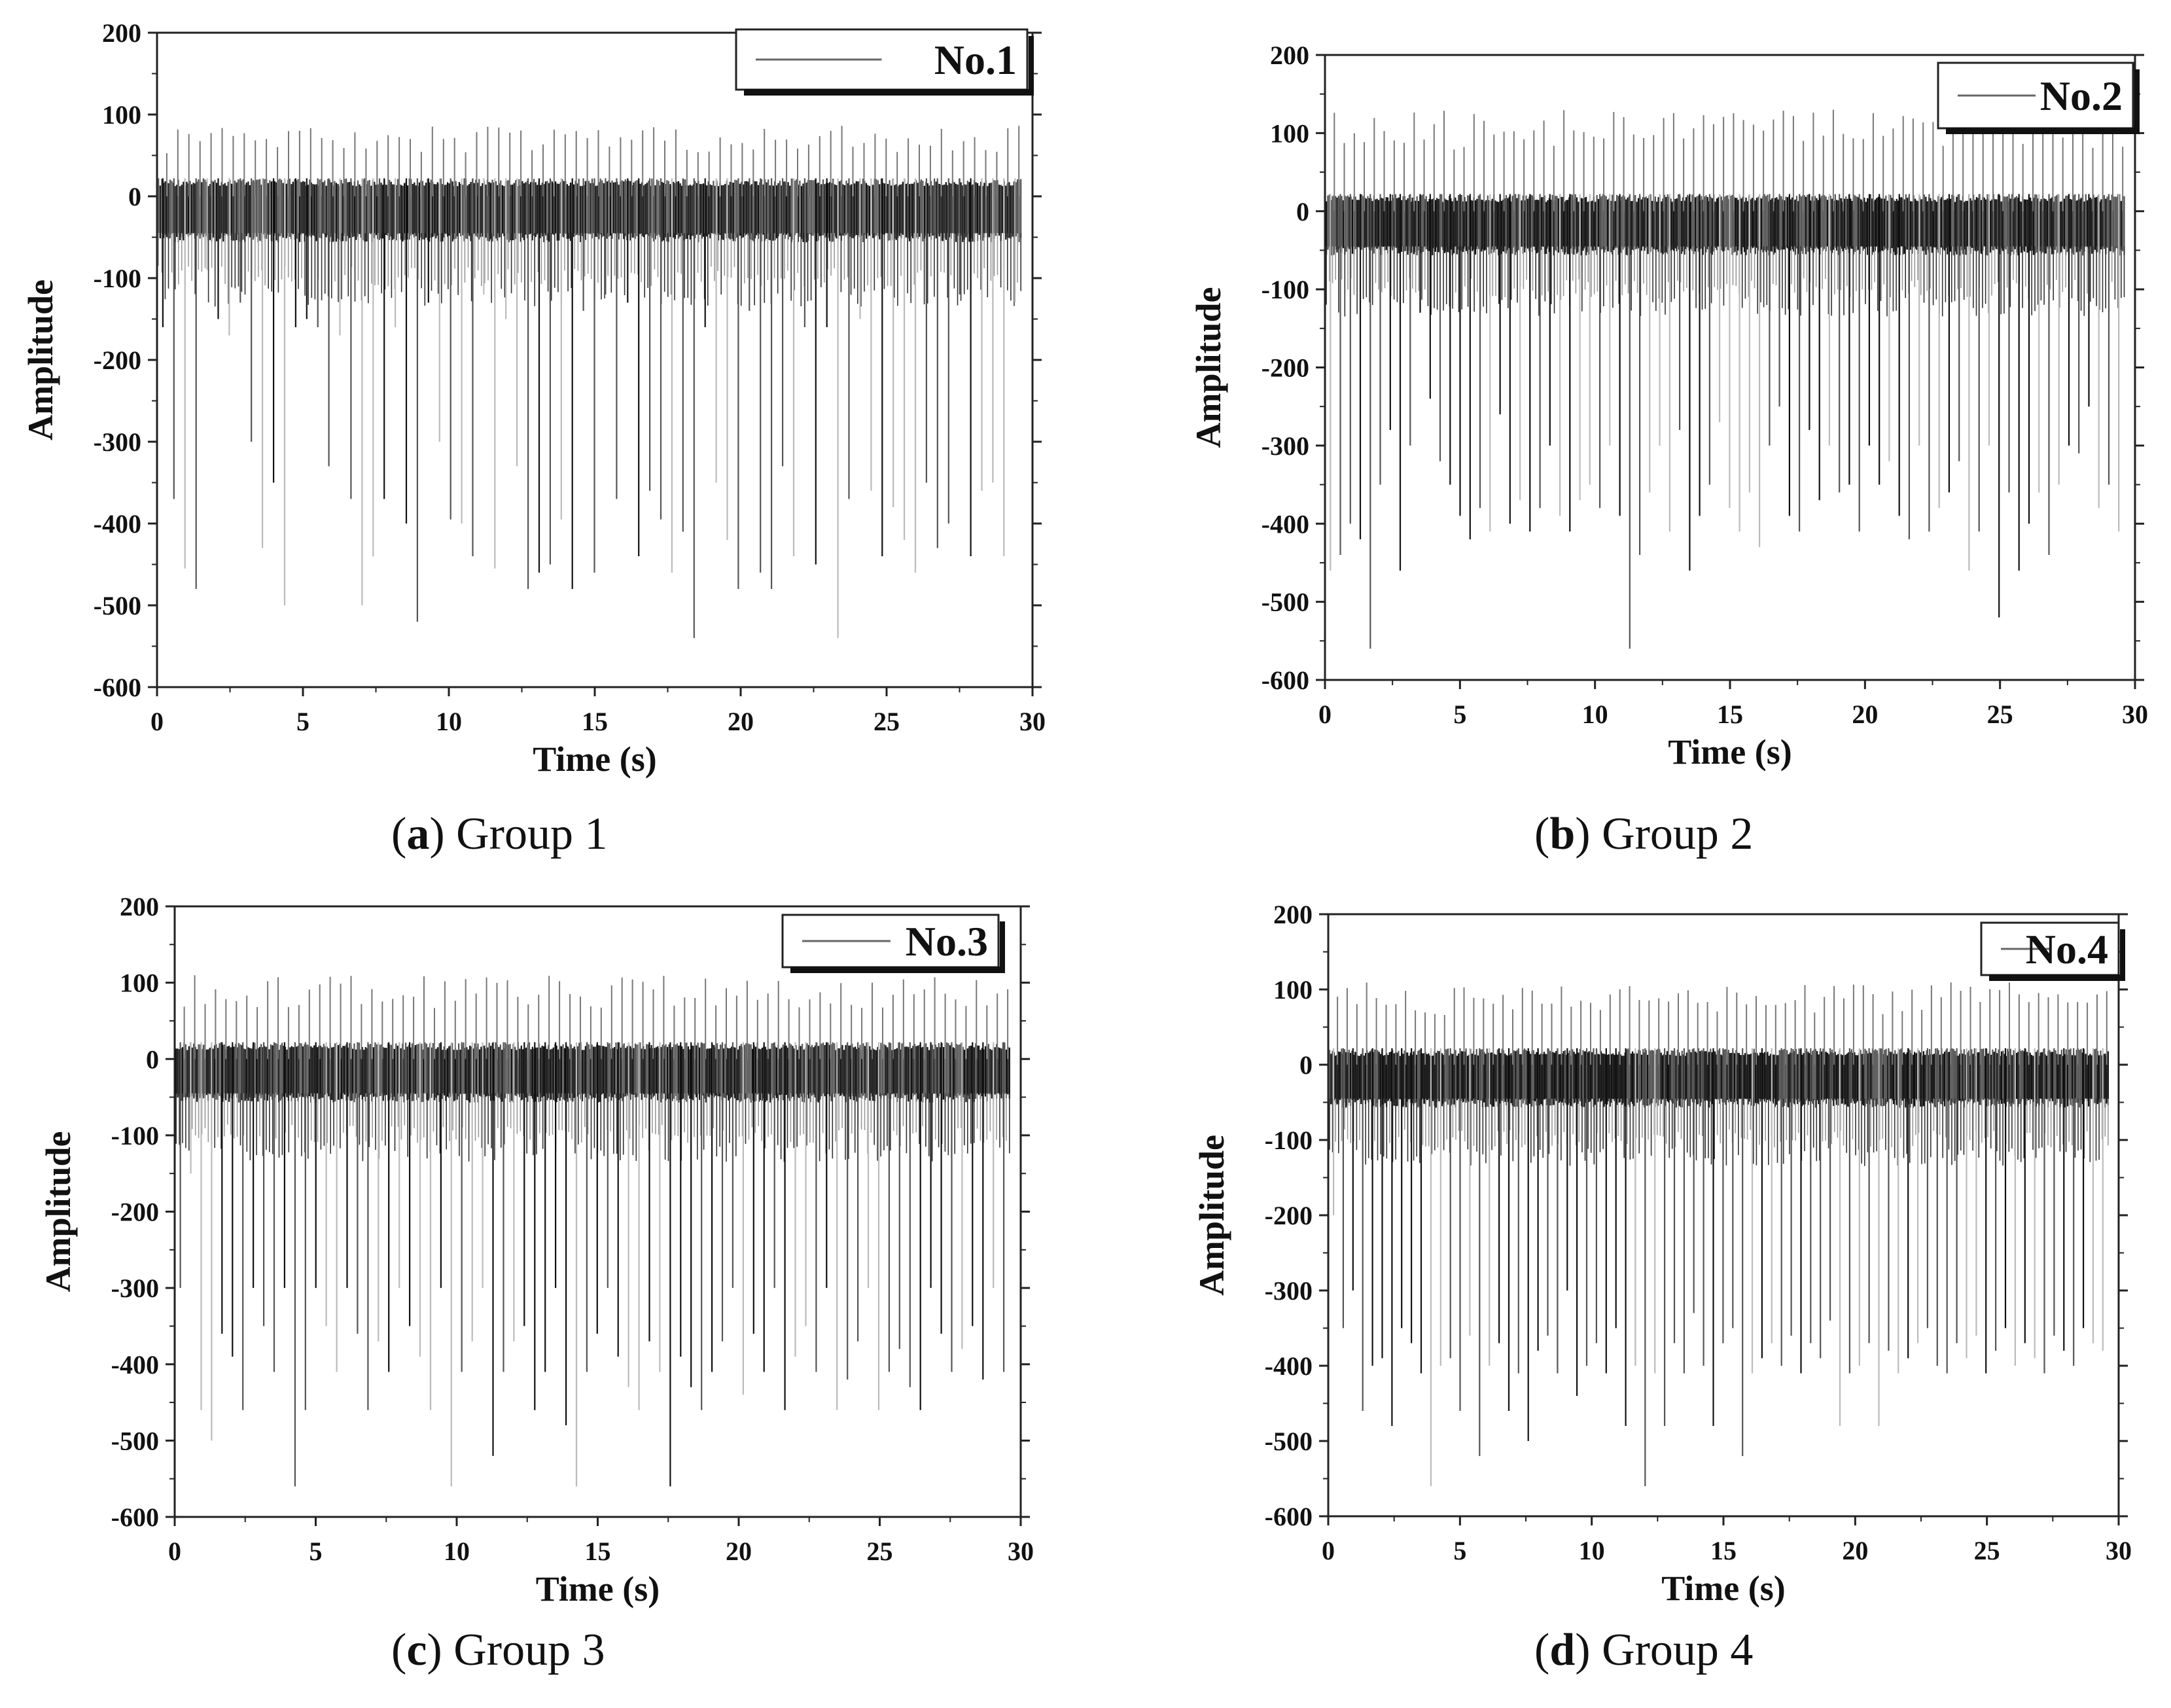  Describe the element at coordinates (1644, 834) in the screenshot. I see `panel-b-caption: (b) Group 2` at that location.